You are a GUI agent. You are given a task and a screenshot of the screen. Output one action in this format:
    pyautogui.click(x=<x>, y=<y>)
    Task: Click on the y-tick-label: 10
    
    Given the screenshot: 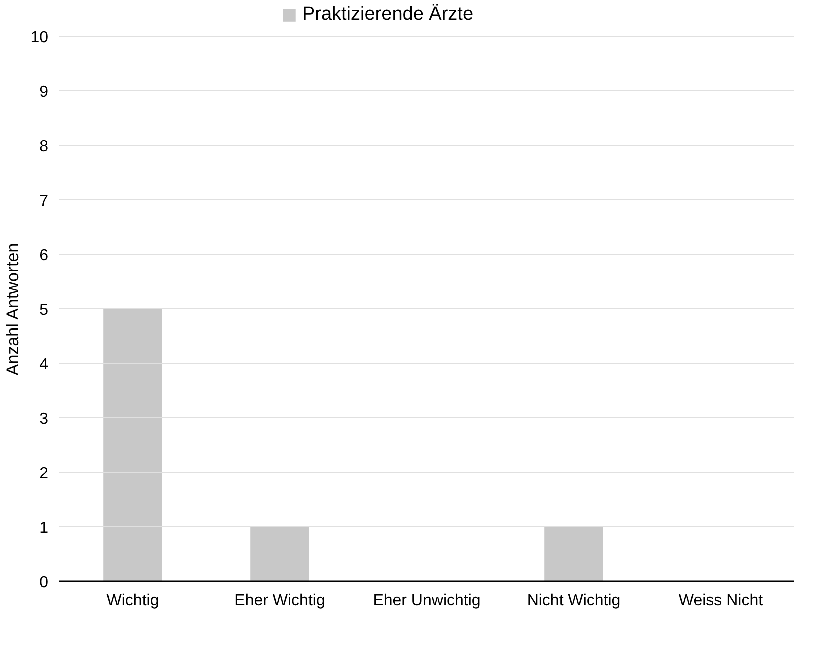 What is the action you would take?
    pyautogui.click(x=39, y=38)
    